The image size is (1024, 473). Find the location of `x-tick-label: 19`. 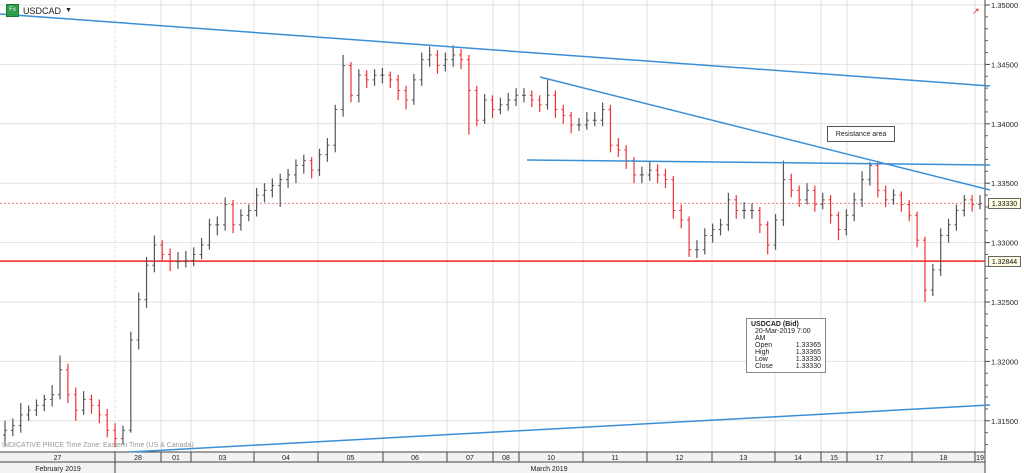

x-tick-label: 19 is located at coordinates (980, 458).